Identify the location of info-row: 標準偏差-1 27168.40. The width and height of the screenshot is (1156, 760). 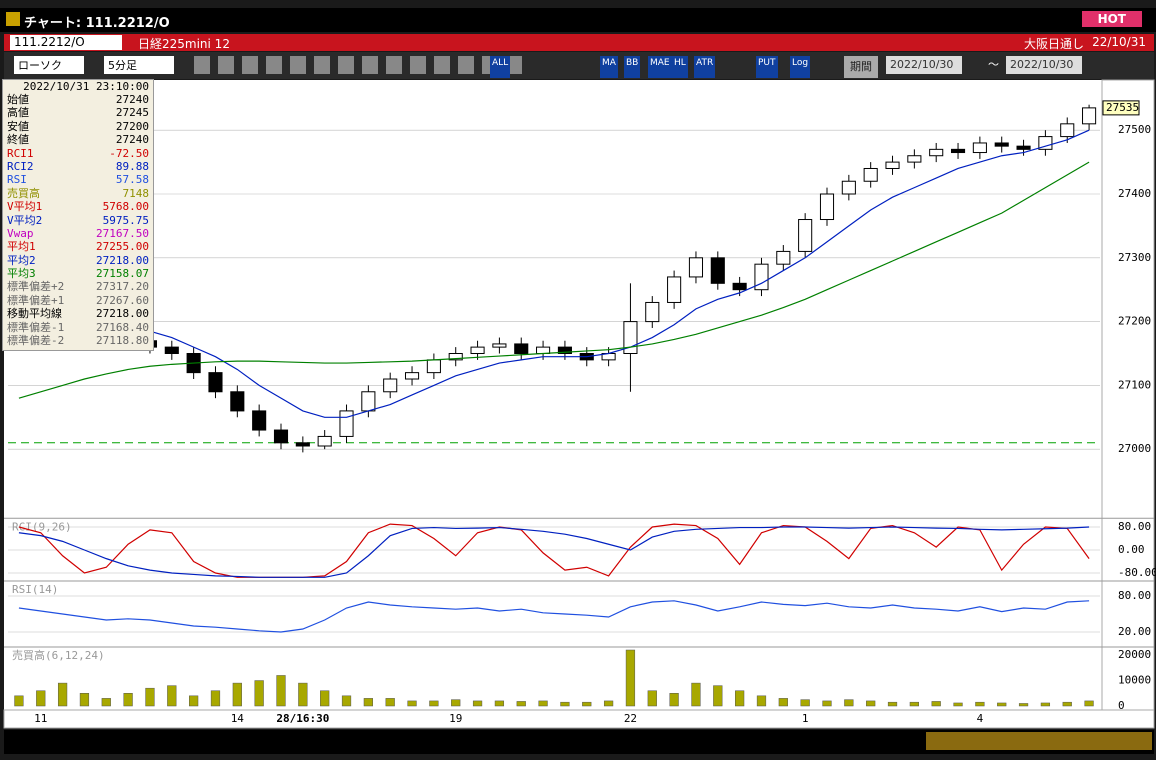
(78, 327).